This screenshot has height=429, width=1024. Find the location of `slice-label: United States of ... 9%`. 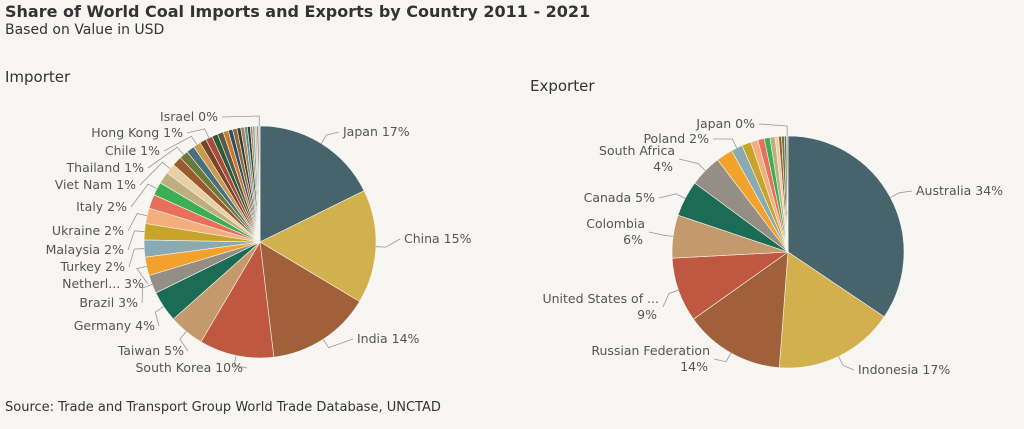

slice-label: United States of ... 9% is located at coordinates (600, 306).